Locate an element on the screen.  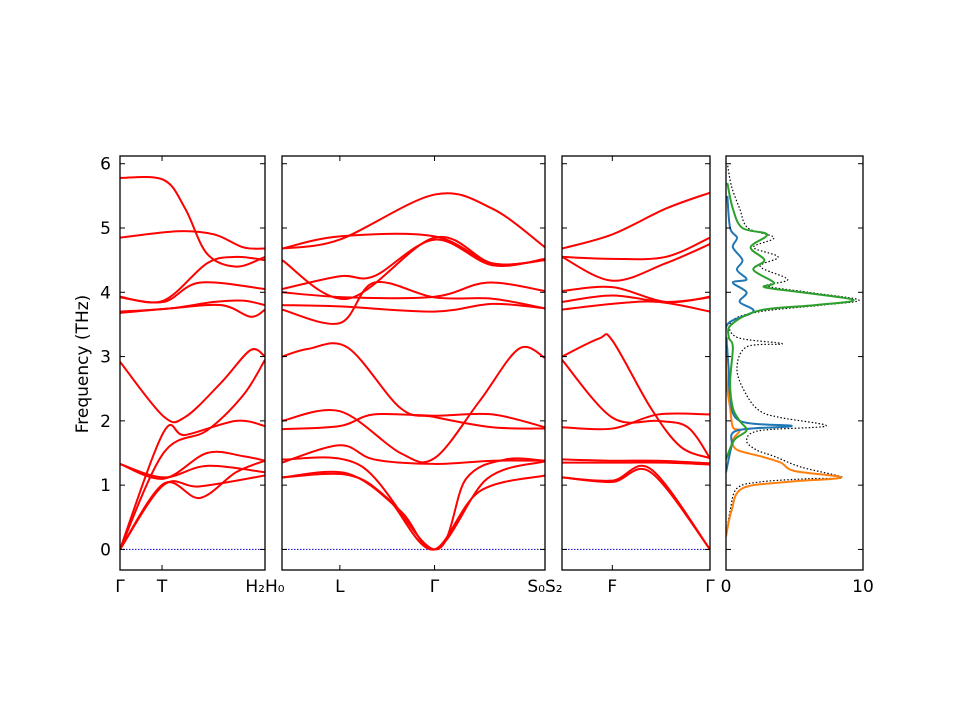
y-tick-label: 1 is located at coordinates (105, 486).